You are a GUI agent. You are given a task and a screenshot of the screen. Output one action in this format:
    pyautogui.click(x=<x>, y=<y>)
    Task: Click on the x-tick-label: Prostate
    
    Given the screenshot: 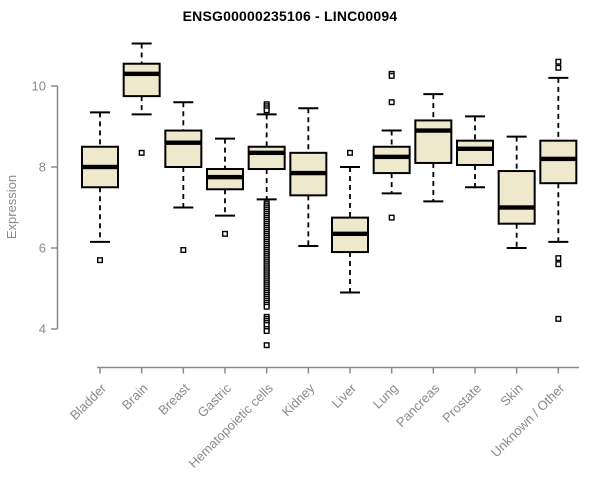 What is the action you would take?
    pyautogui.click(x=461, y=403)
    